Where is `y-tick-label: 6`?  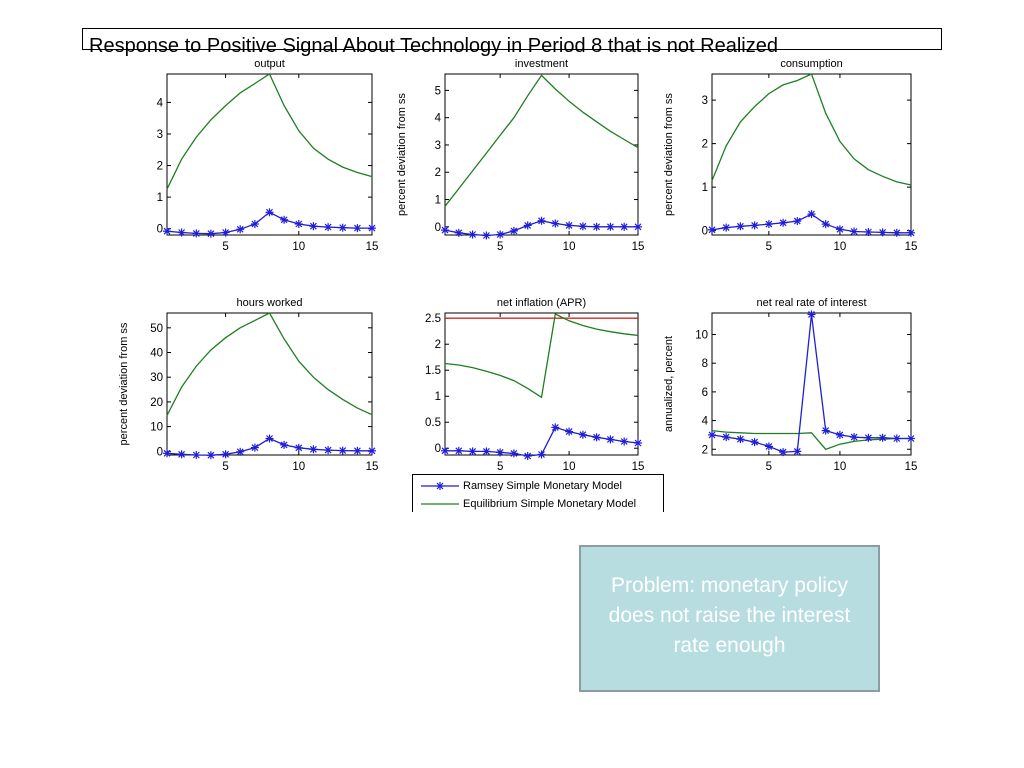
y-tick-label: 6 is located at coordinates (705, 393).